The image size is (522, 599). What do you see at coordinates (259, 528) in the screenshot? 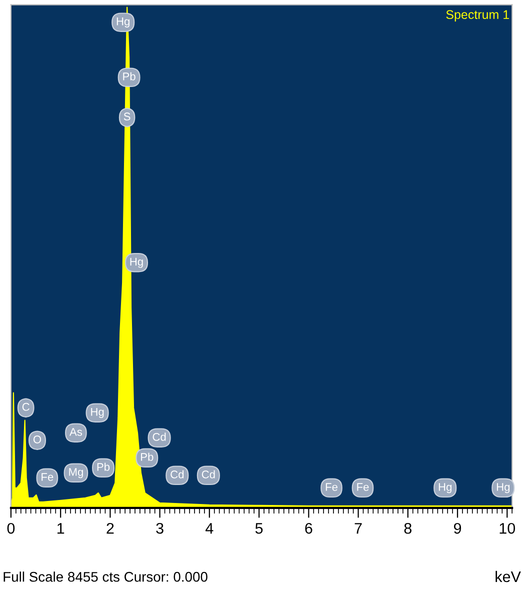
I see `x-tick-label: 5` at bounding box center [259, 528].